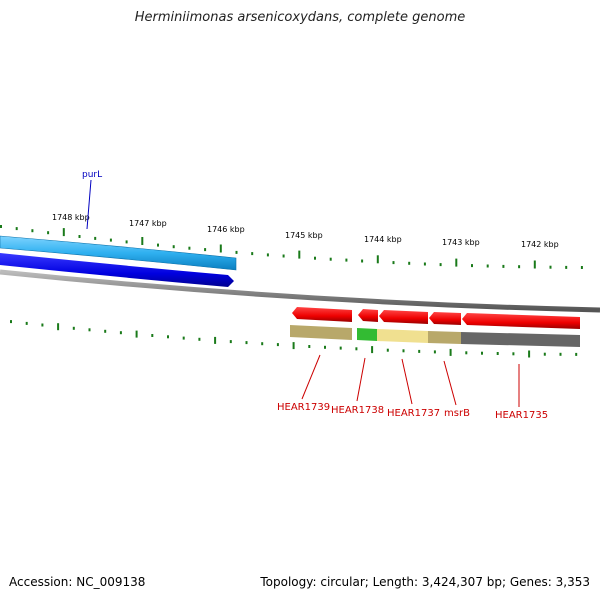 This screenshot has height=600, width=600. Describe the element at coordinates (445, 318) in the screenshot. I see `msrb-cds` at that location.